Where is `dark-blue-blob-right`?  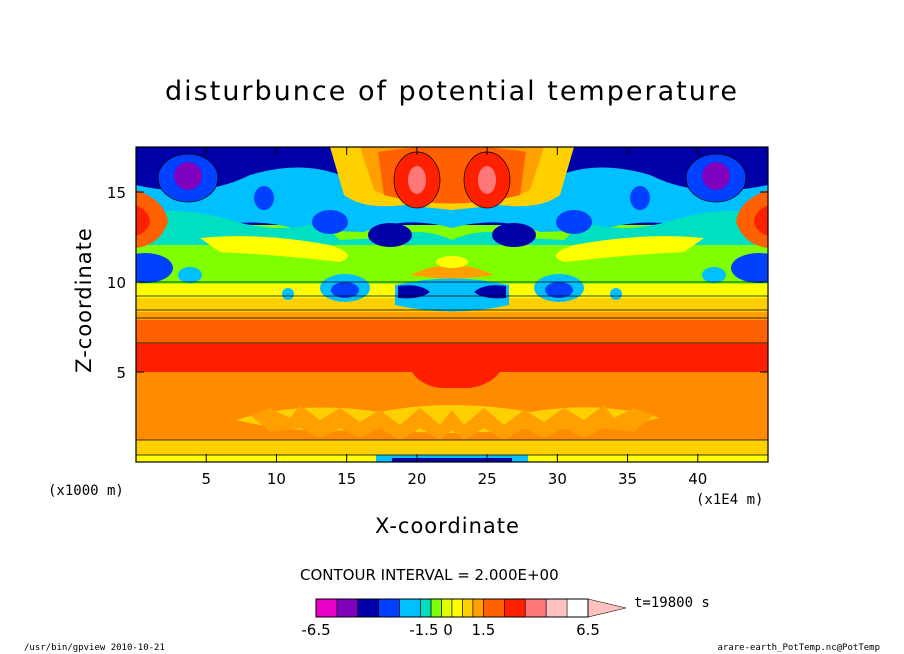 dark-blue-blob-right is located at coordinates (514, 235).